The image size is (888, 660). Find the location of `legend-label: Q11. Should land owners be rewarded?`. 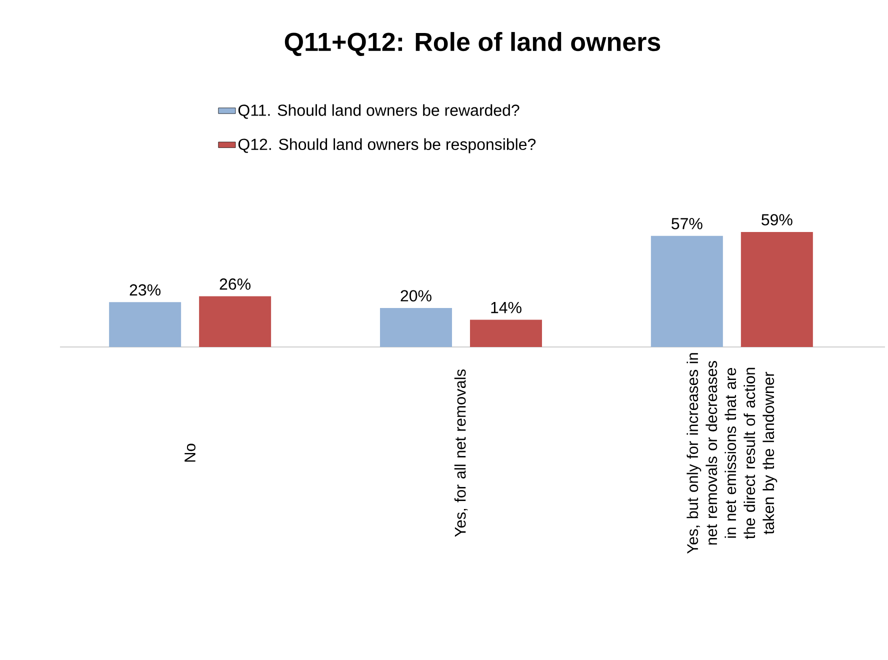

legend-label: Q11. Should land owners be rewarded? is located at coordinates (379, 111).